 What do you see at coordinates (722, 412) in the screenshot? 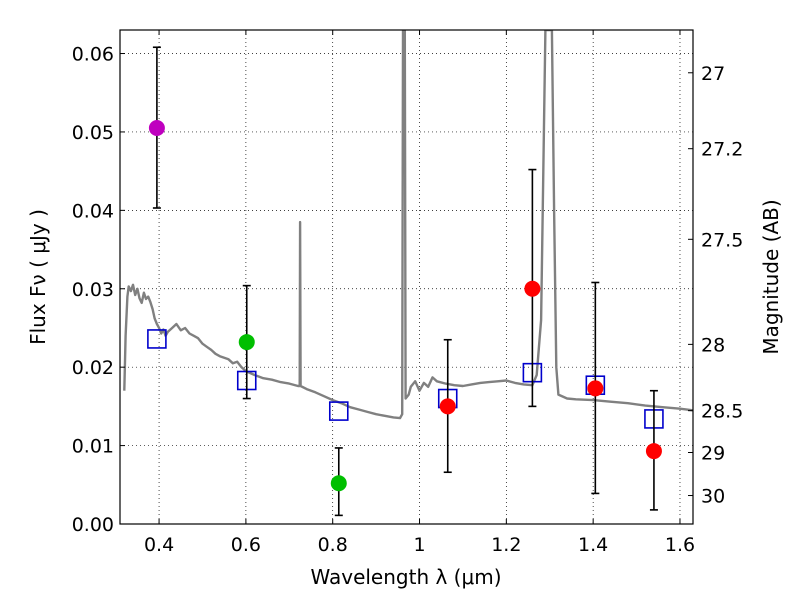
I see `mag-tick-label: 28.5` at bounding box center [722, 412].